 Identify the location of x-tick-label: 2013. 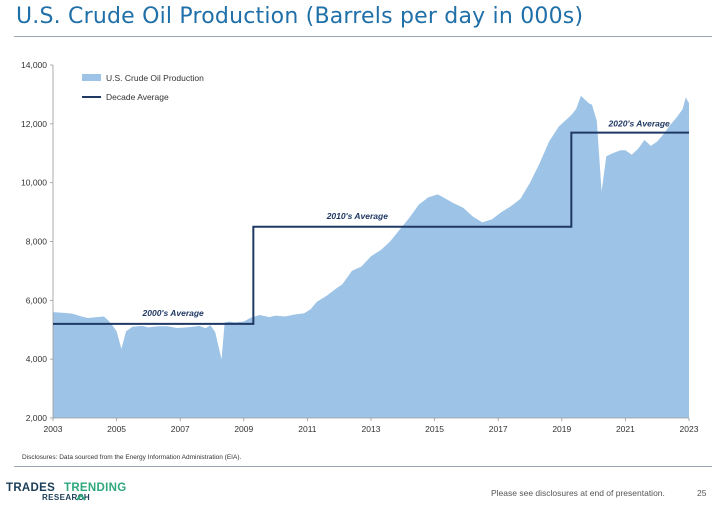
(371, 429).